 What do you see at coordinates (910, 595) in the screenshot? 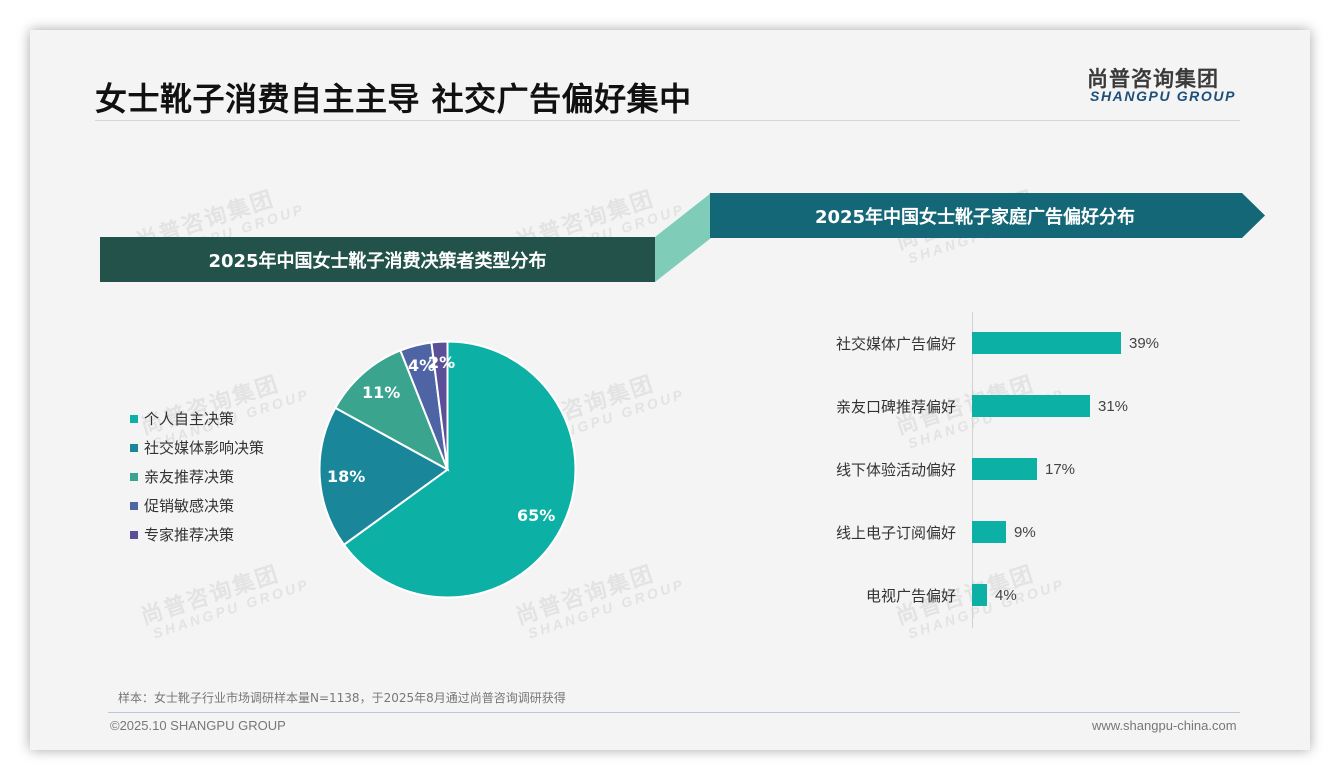
I see `bar-label: 电视广告偏好` at bounding box center [910, 595].